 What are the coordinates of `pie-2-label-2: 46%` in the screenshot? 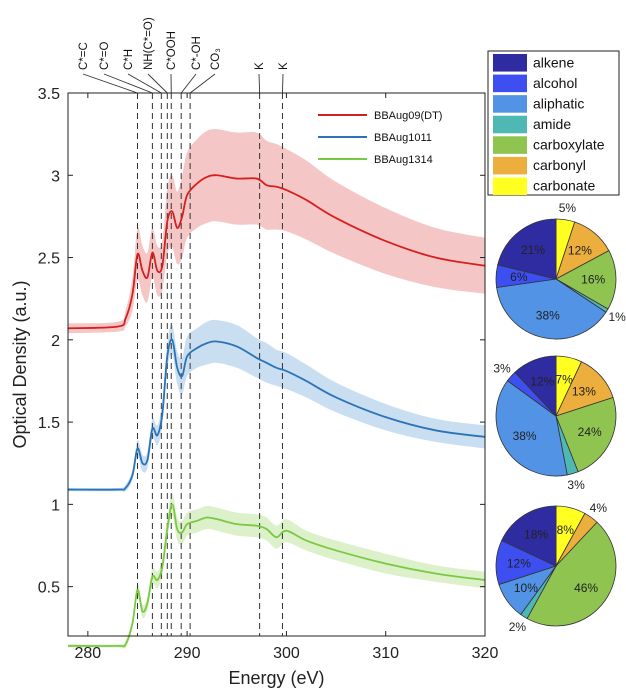 It's located at (586, 588).